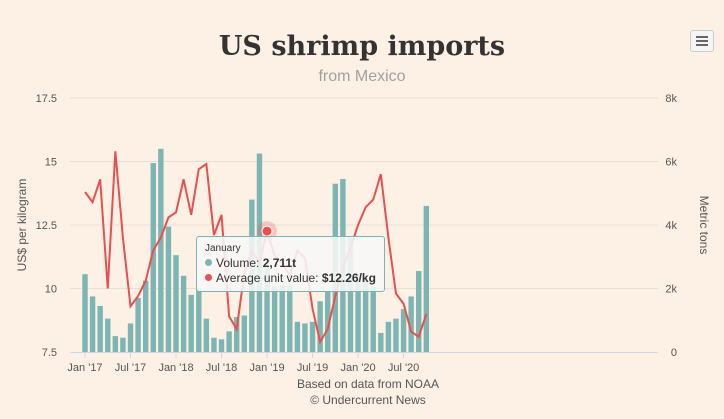  What do you see at coordinates (266, 368) in the screenshot?
I see `x-tick-label: Jan '19` at bounding box center [266, 368].